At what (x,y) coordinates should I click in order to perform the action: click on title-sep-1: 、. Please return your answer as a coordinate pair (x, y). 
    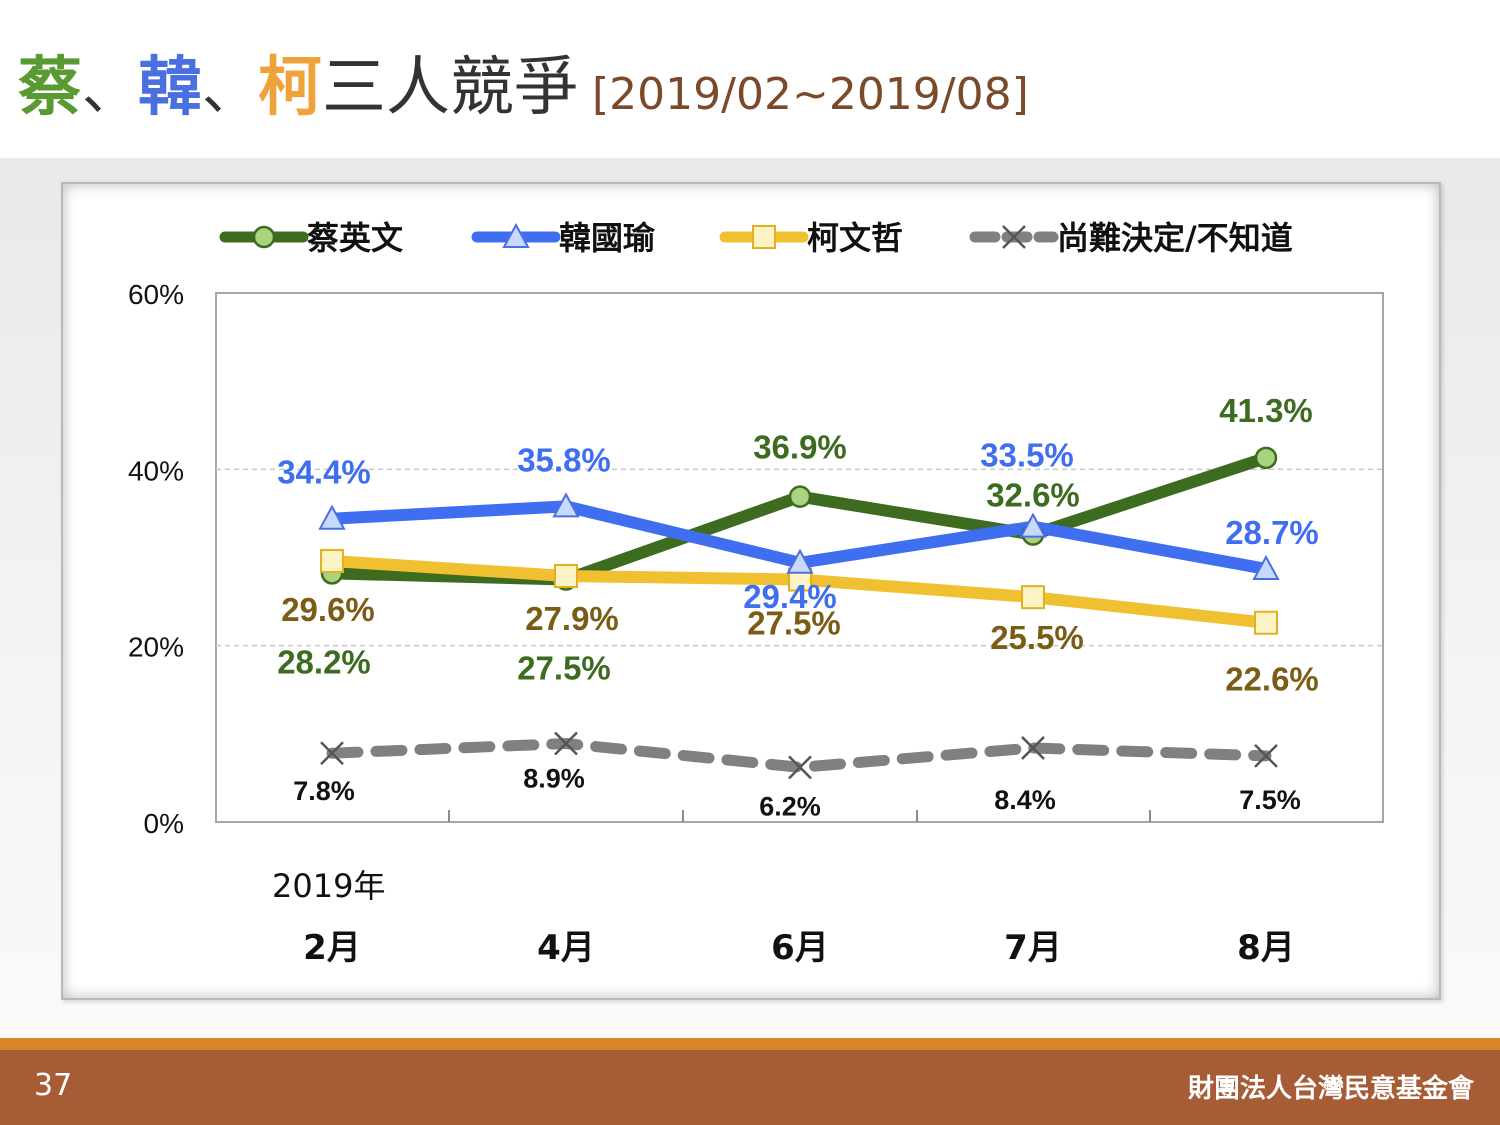
    Looking at the image, I should click on (110, 90).